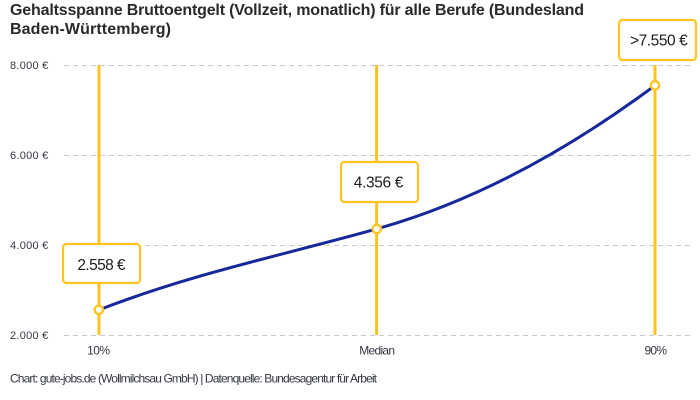 The width and height of the screenshot is (700, 400). What do you see at coordinates (377, 350) in the screenshot?
I see `svg-text: Median` at bounding box center [377, 350].